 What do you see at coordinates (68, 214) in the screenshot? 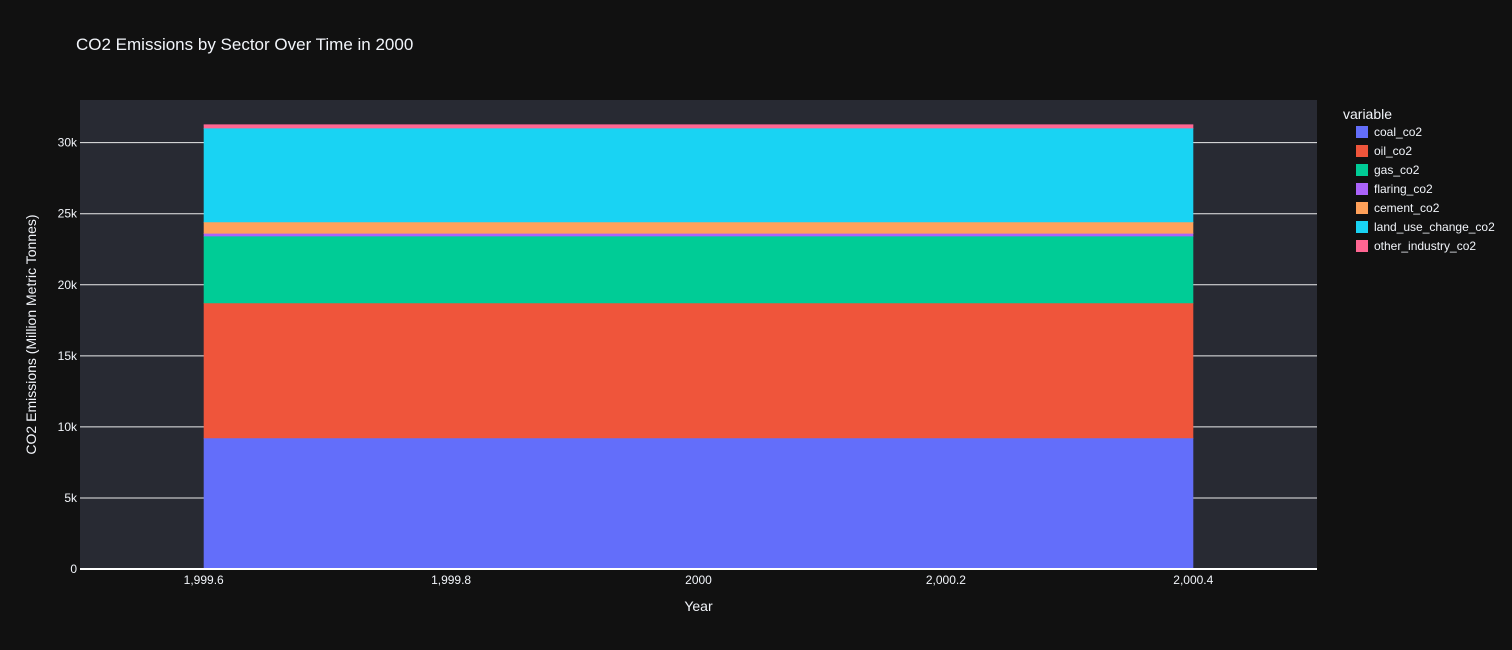
I see `y-tick-label: 25k` at bounding box center [68, 214].